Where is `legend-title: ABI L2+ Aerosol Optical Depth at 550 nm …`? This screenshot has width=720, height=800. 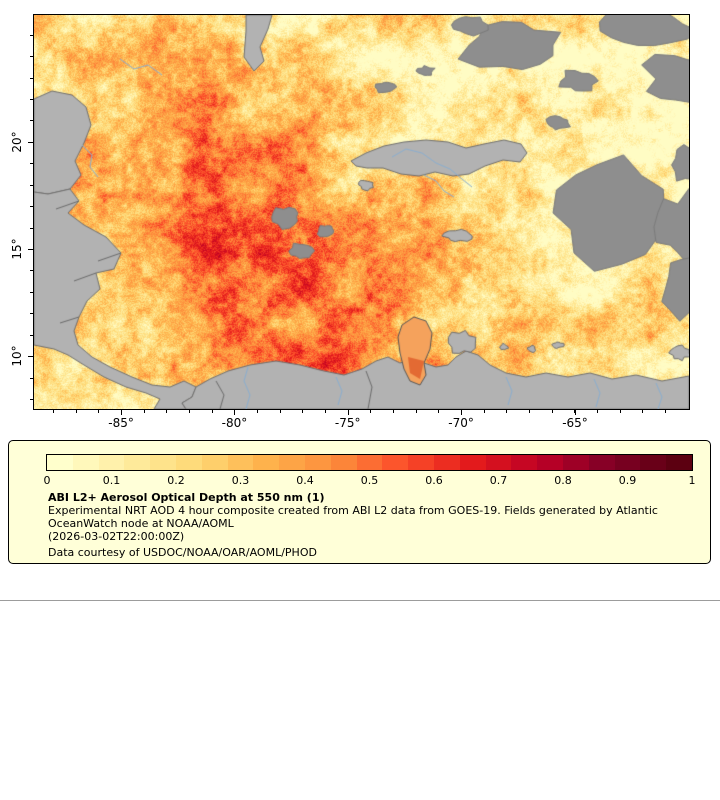 legend-title: ABI L2+ Aerosol Optical Depth at 550 nm … is located at coordinates (186, 497).